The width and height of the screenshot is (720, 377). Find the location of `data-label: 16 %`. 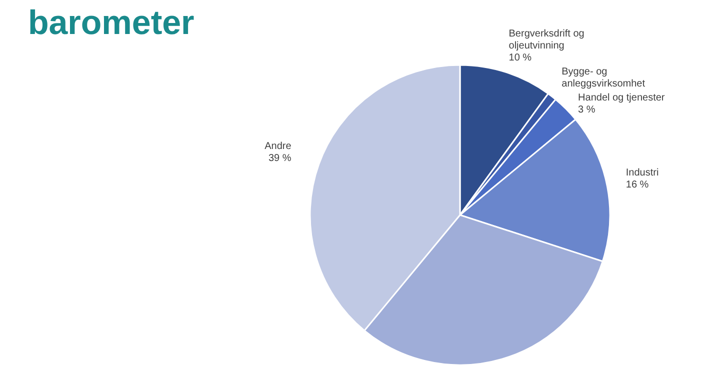

data-label: 16 % is located at coordinates (637, 184).